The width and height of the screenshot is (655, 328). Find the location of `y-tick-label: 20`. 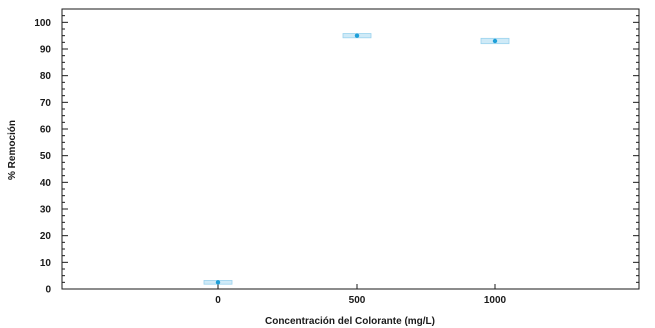

y-tick-label: 20 is located at coordinates (46, 236).